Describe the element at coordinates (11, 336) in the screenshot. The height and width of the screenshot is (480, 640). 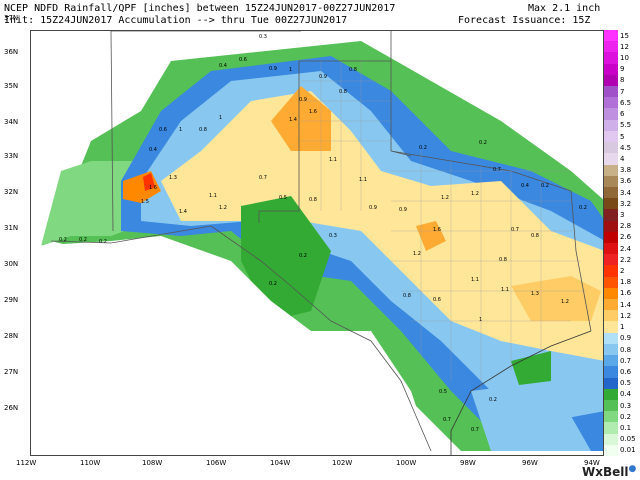
I see `lat-label-28: 28N` at that location.